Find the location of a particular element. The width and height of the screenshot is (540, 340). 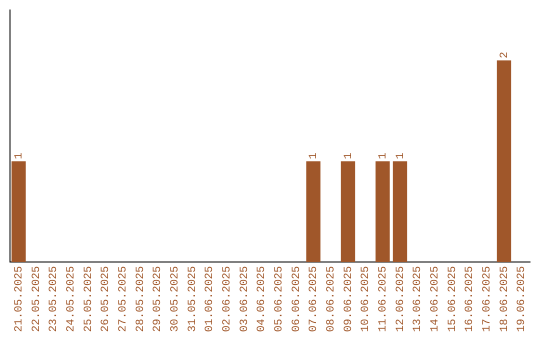

x-tick-label: 12.06.2025 is located at coordinates (400, 299).